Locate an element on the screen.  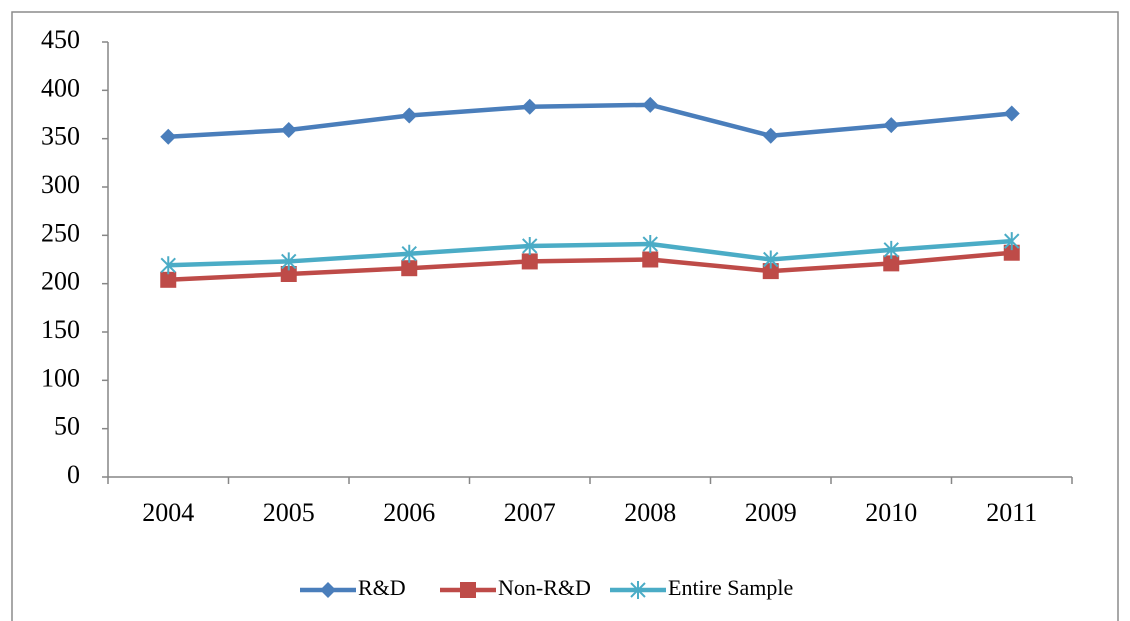
x-tick-label: 2011 is located at coordinates (1011, 512).